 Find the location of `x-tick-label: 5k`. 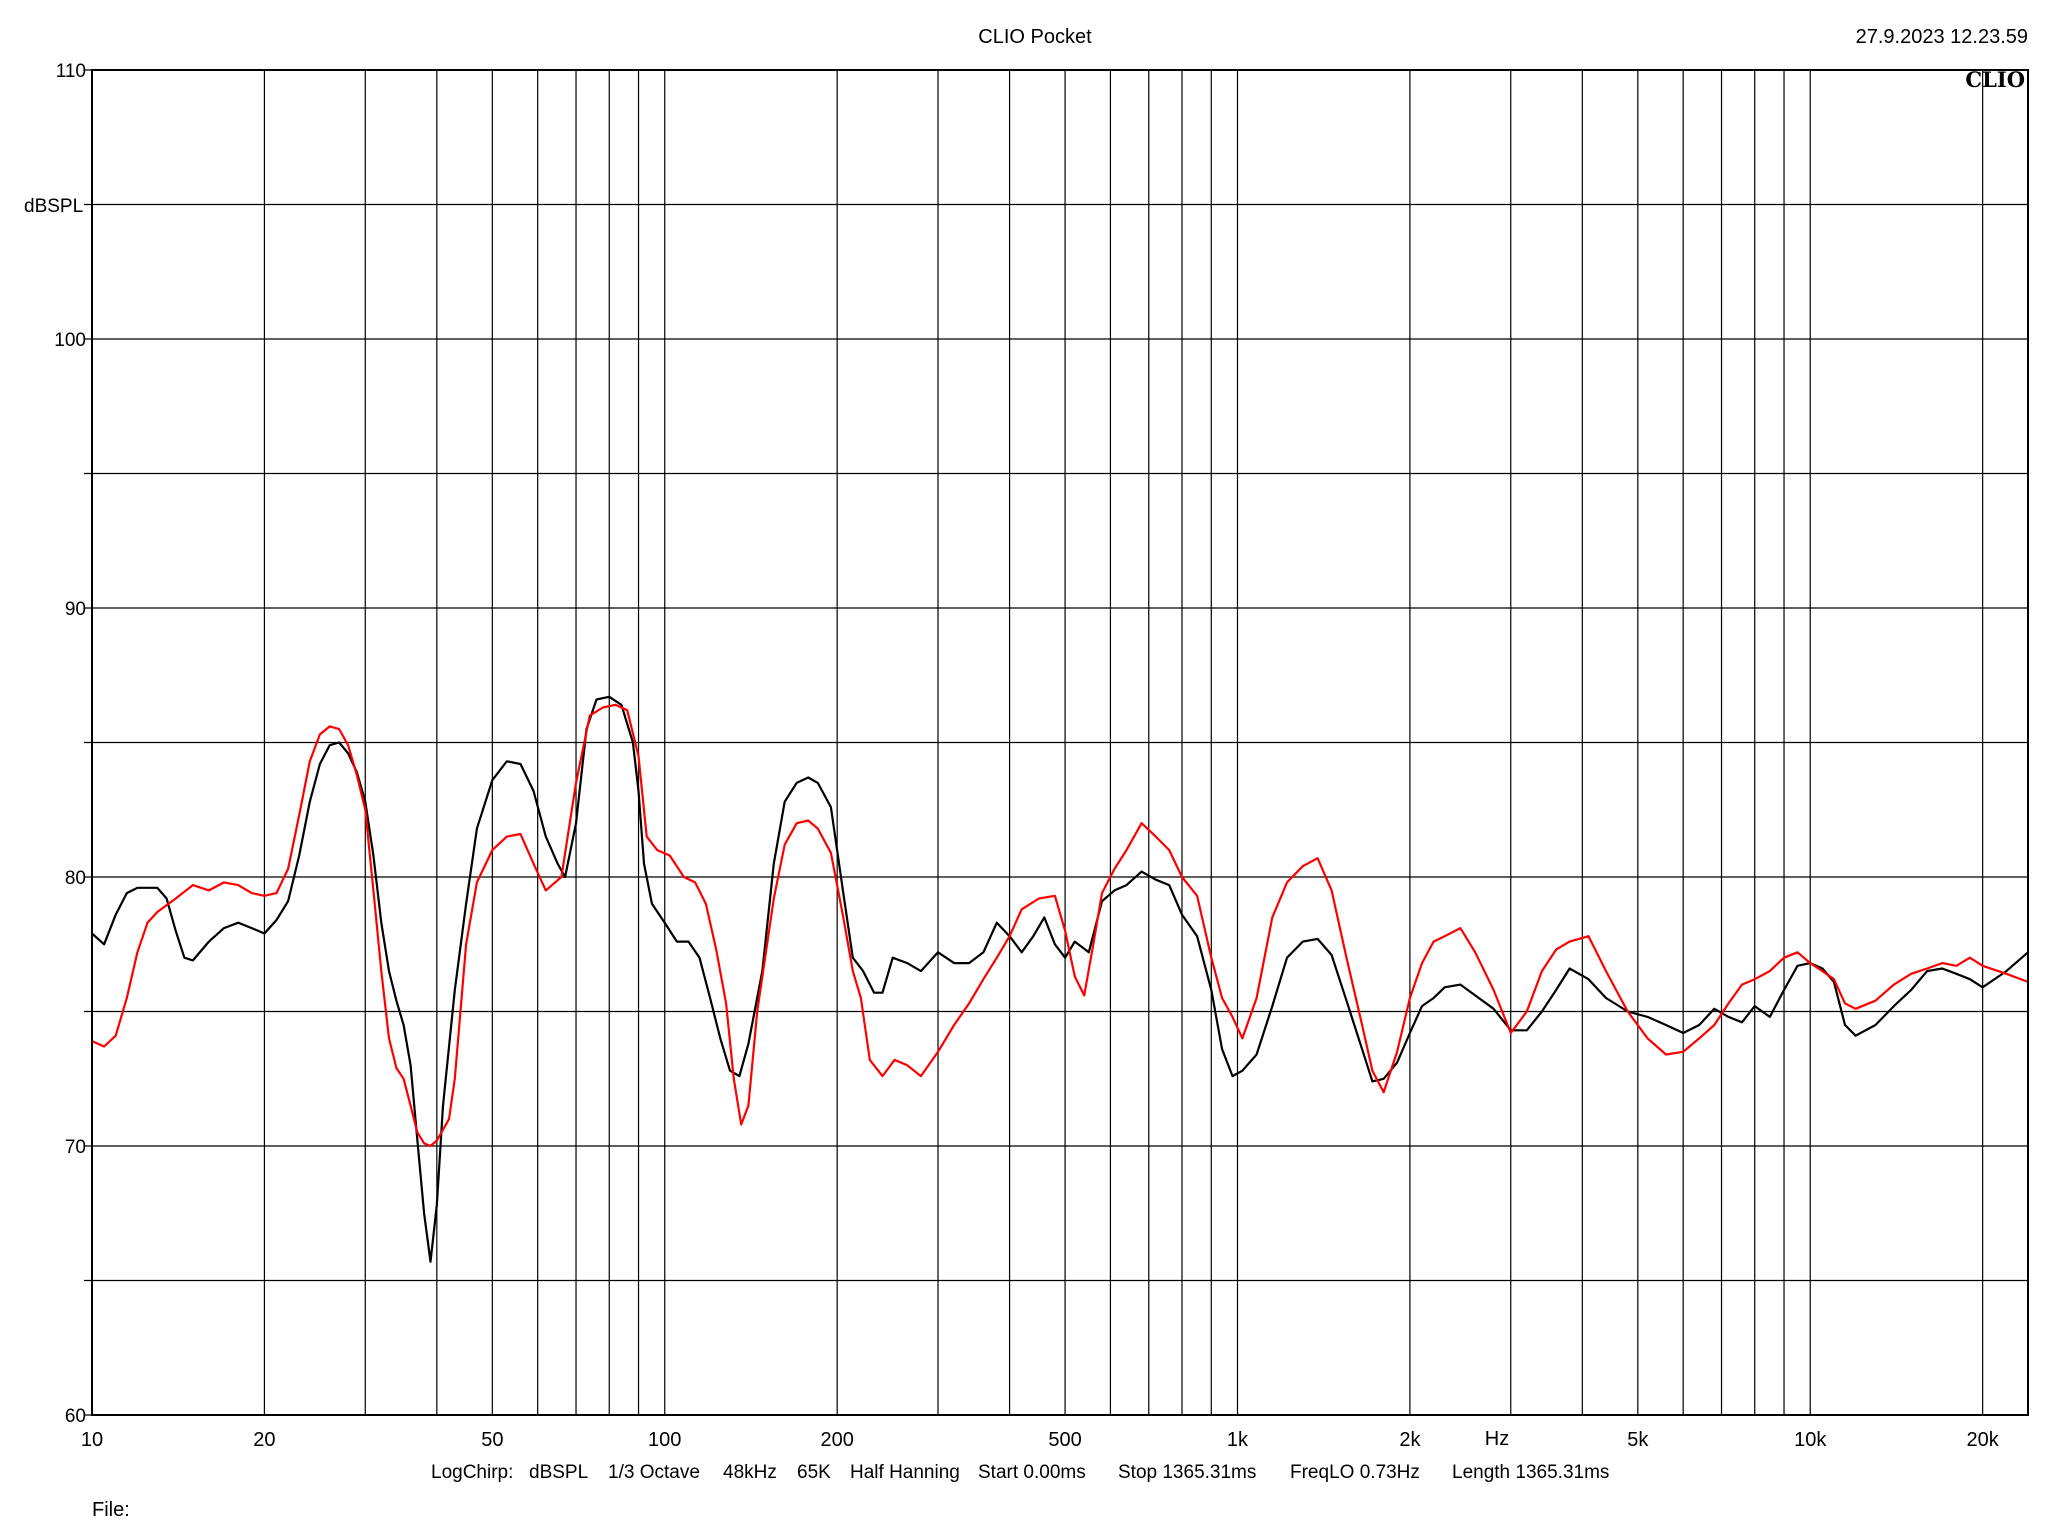

x-tick-label: 5k is located at coordinates (1638, 1440).